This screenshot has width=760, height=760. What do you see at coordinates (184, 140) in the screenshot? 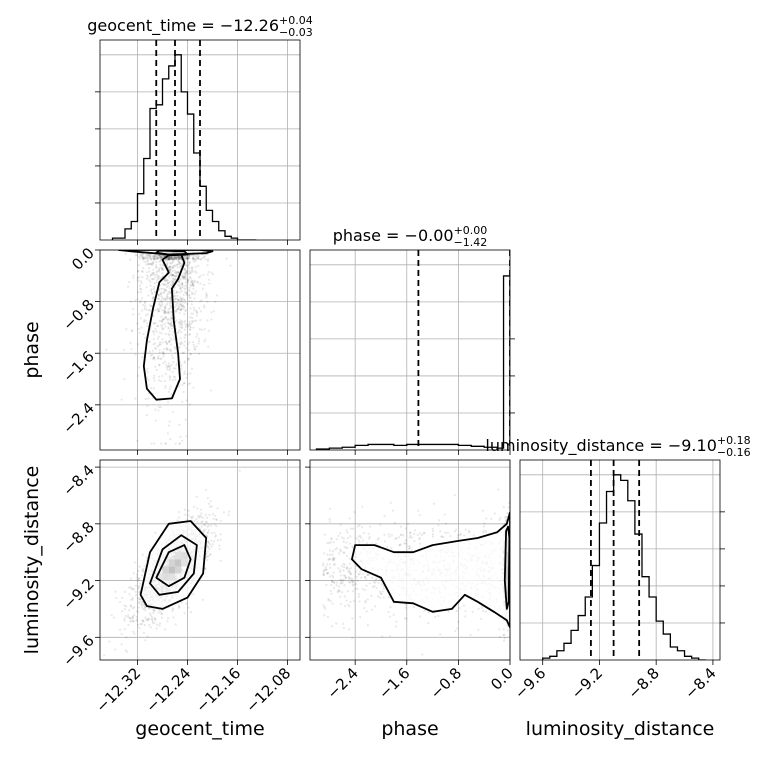
I see `geocent_time-marginal-bars` at bounding box center [184, 140].